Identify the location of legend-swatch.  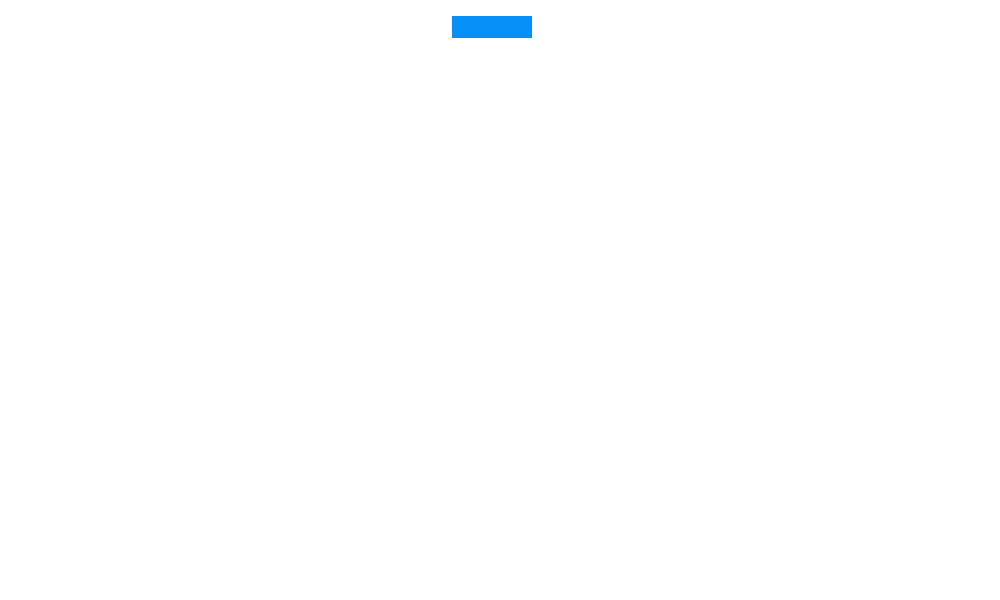
(491, 27).